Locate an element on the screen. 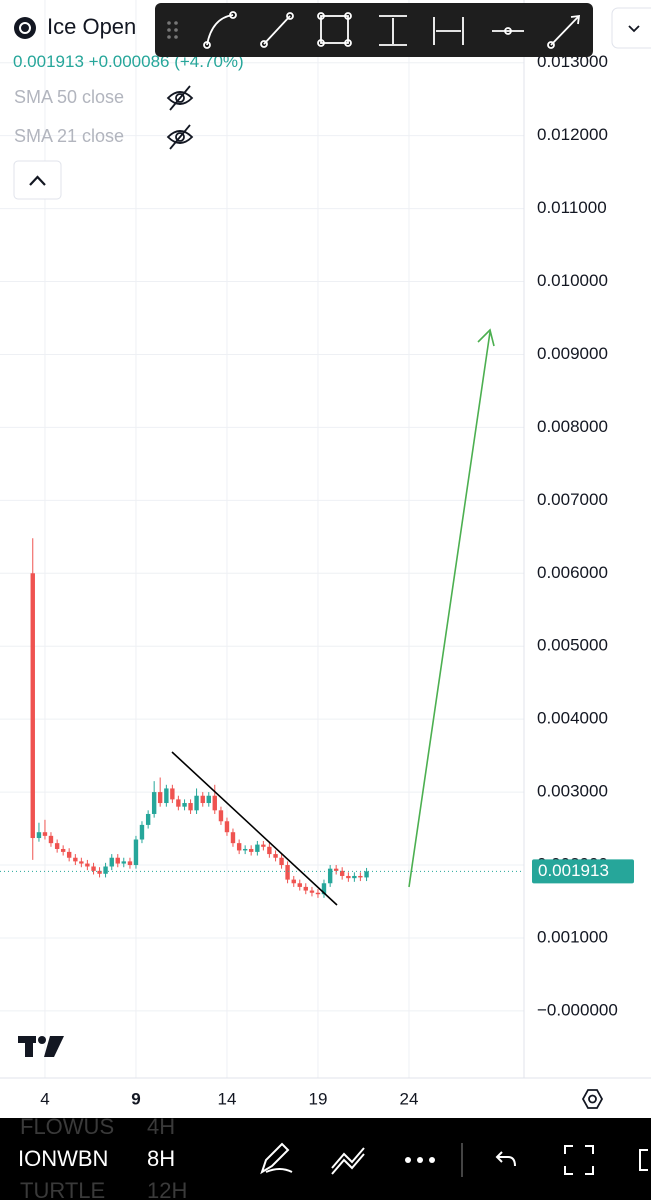 This screenshot has width=651, height=1200. x-tick-label: 19 is located at coordinates (318, 1098).